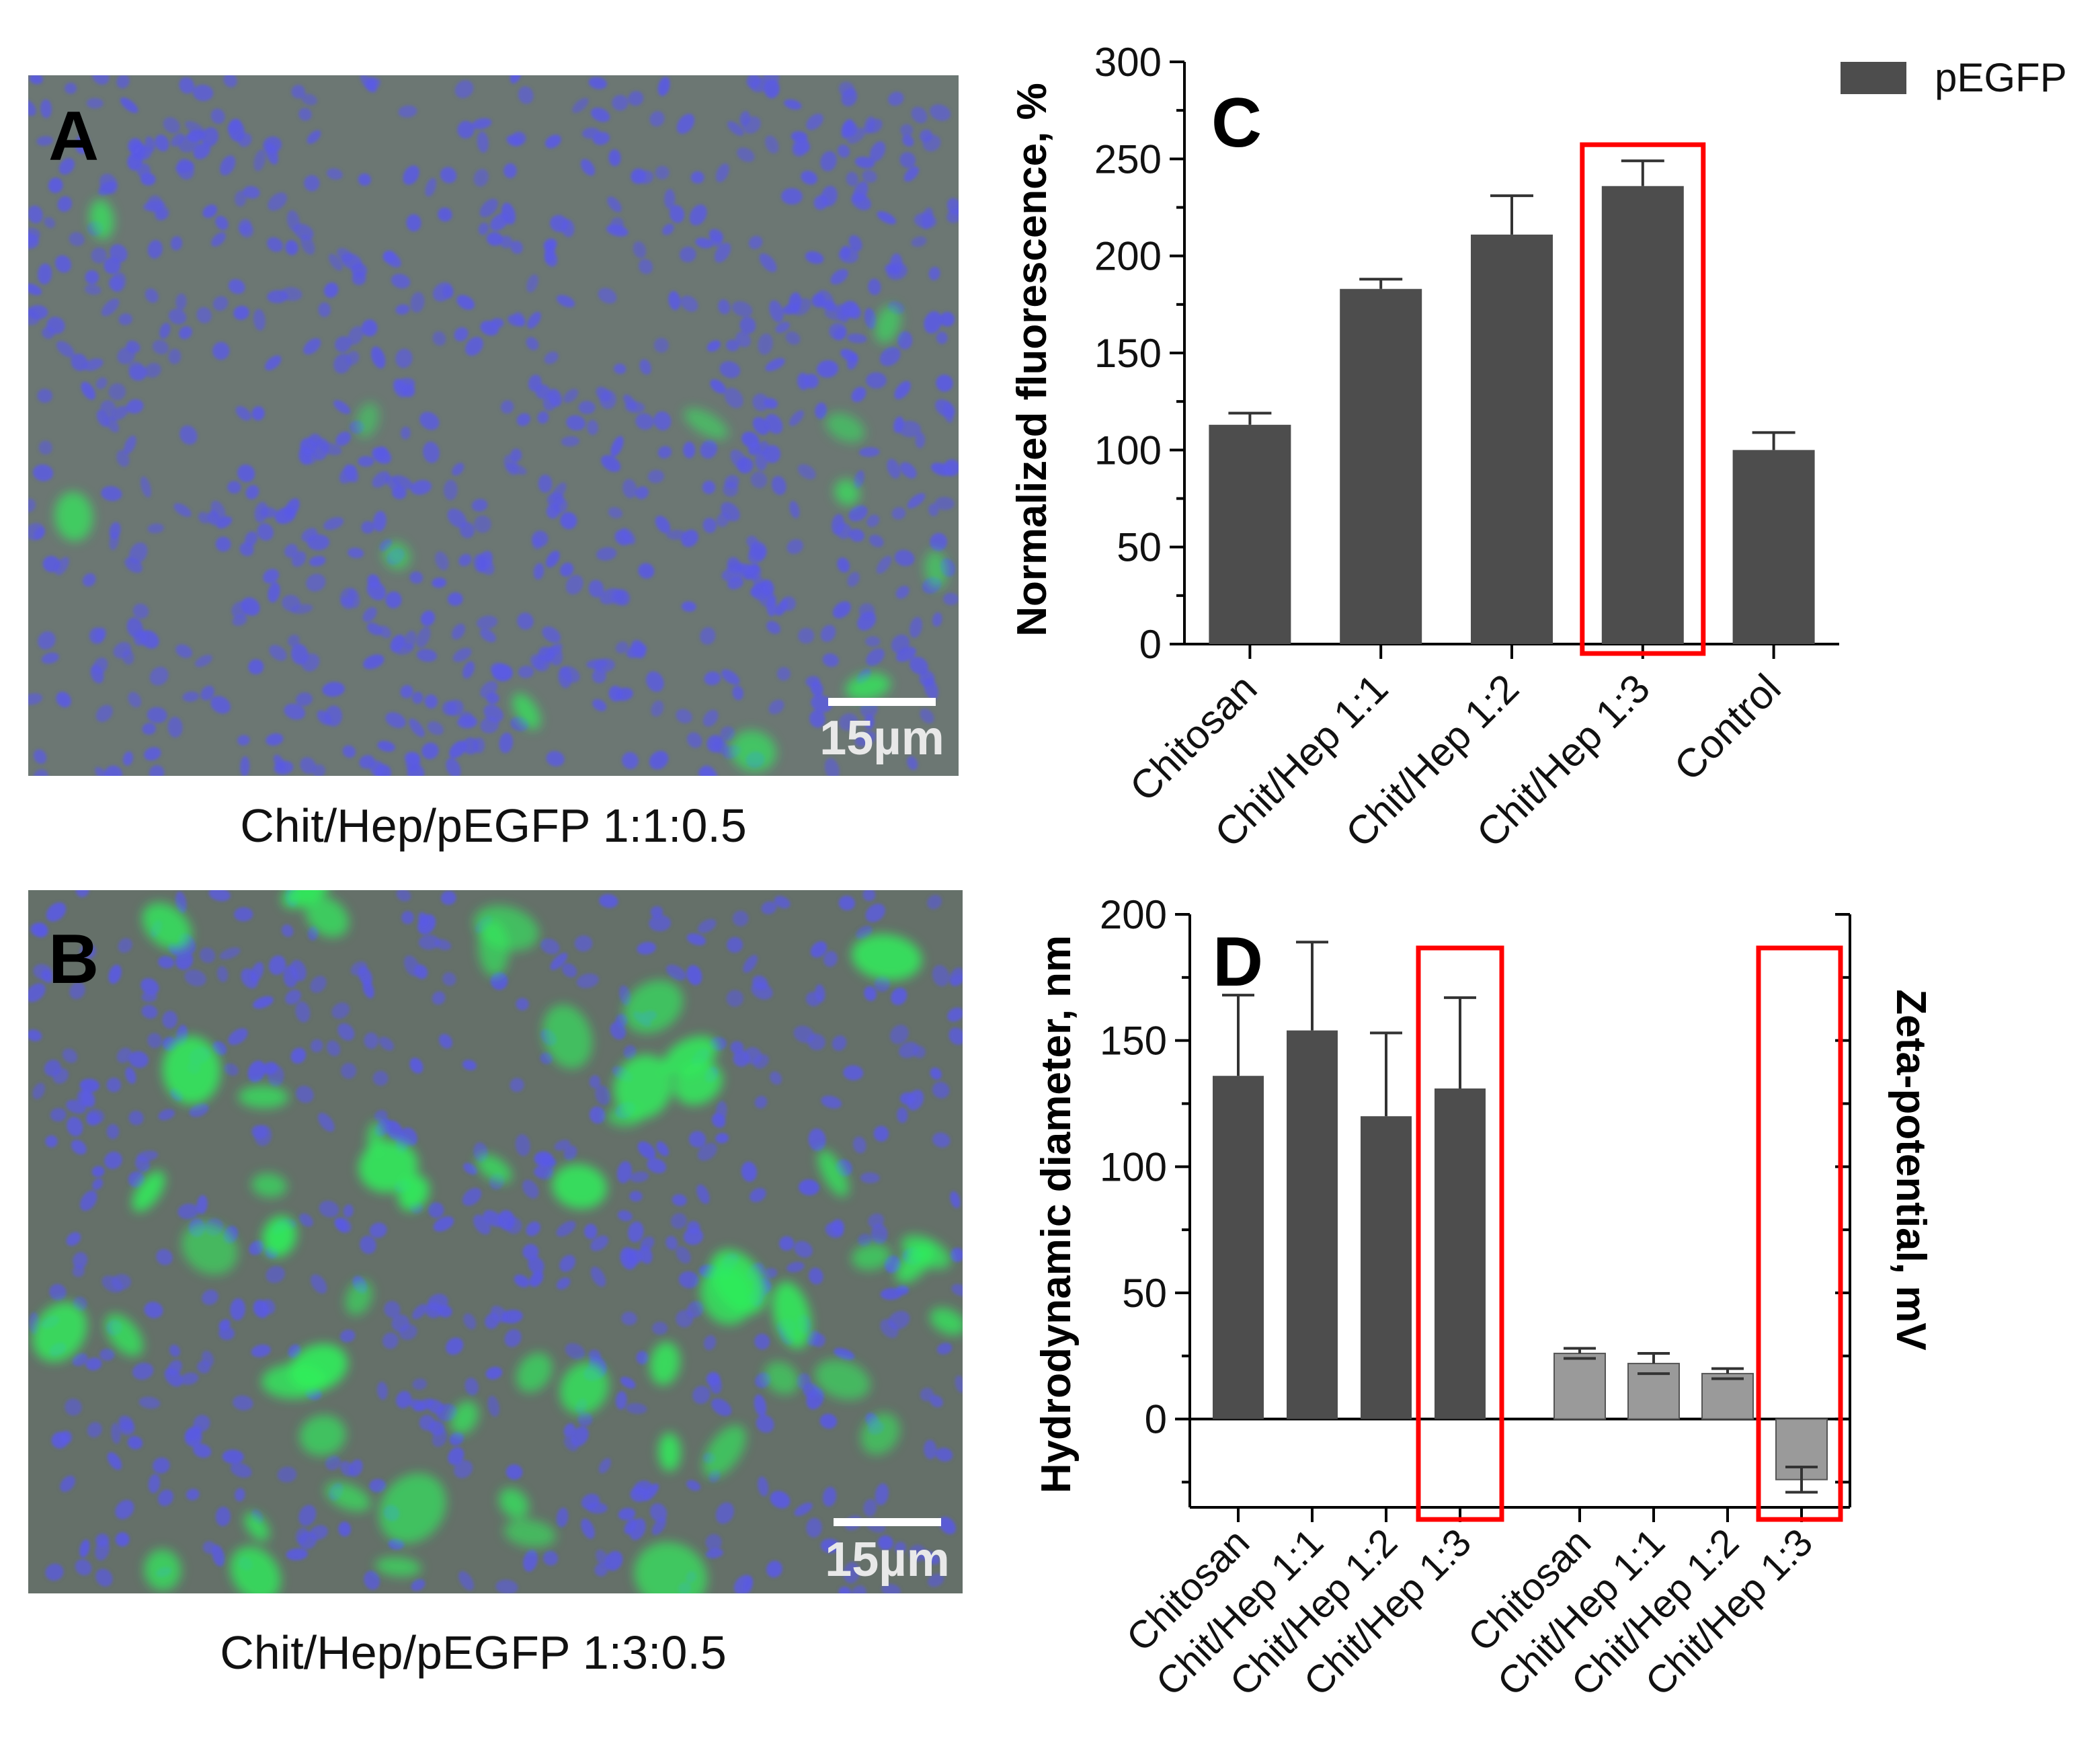 This screenshot has width=2100, height=1744. What do you see at coordinates (1460, 1253) in the screenshot?
I see `chart-d-bar-diameter` at bounding box center [1460, 1253].